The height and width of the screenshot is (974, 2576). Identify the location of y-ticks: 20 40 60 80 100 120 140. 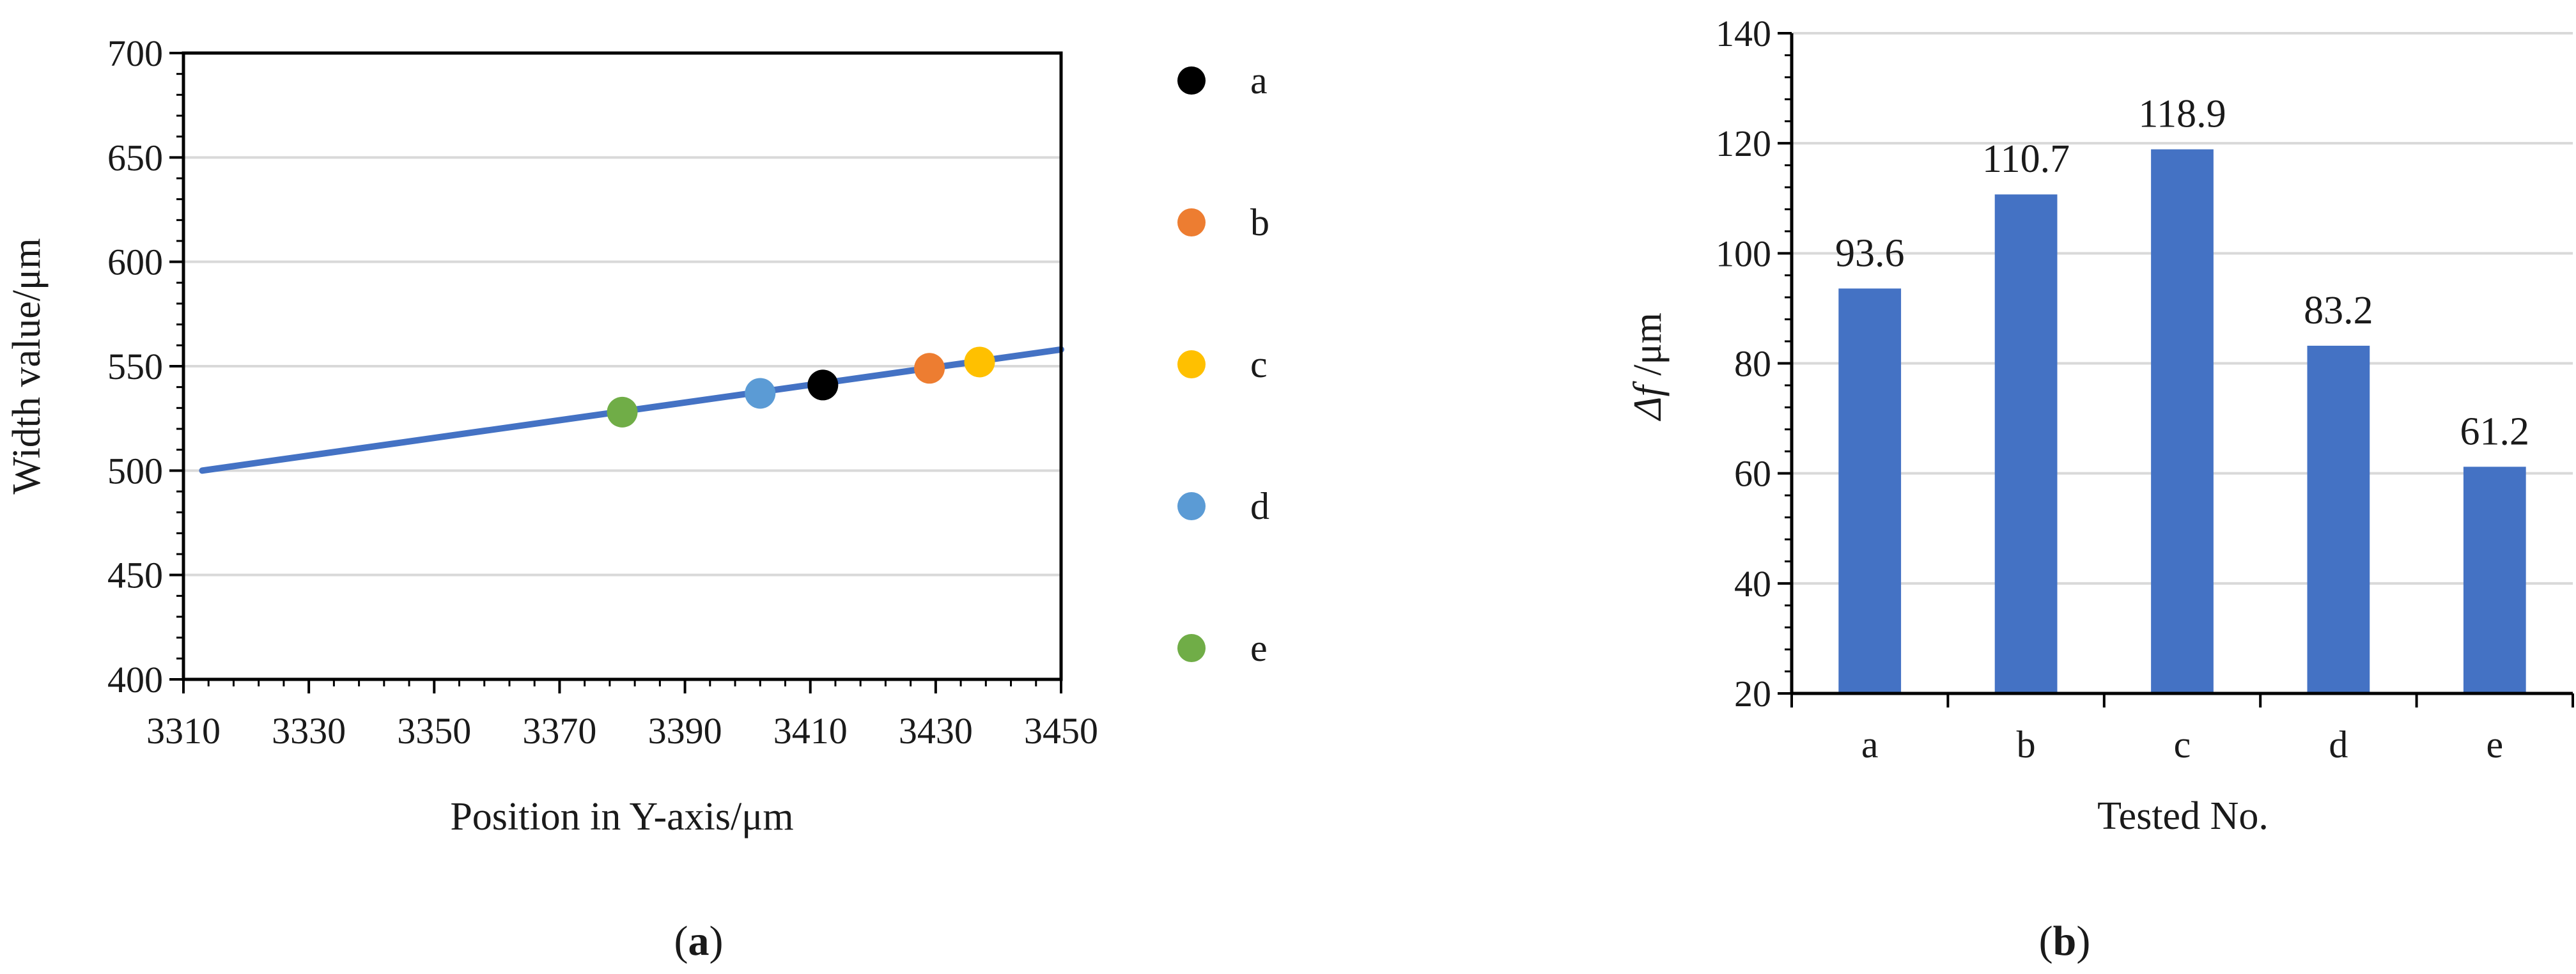
(1754, 364).